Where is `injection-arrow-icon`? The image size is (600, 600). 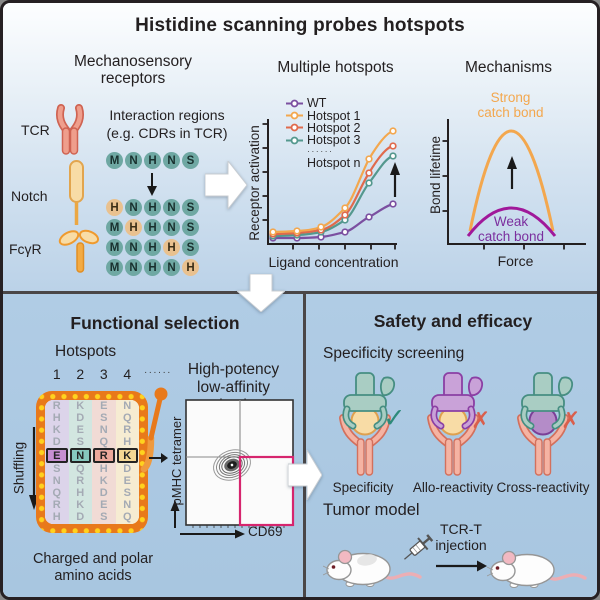 injection-arrow-icon is located at coordinates (461, 566).